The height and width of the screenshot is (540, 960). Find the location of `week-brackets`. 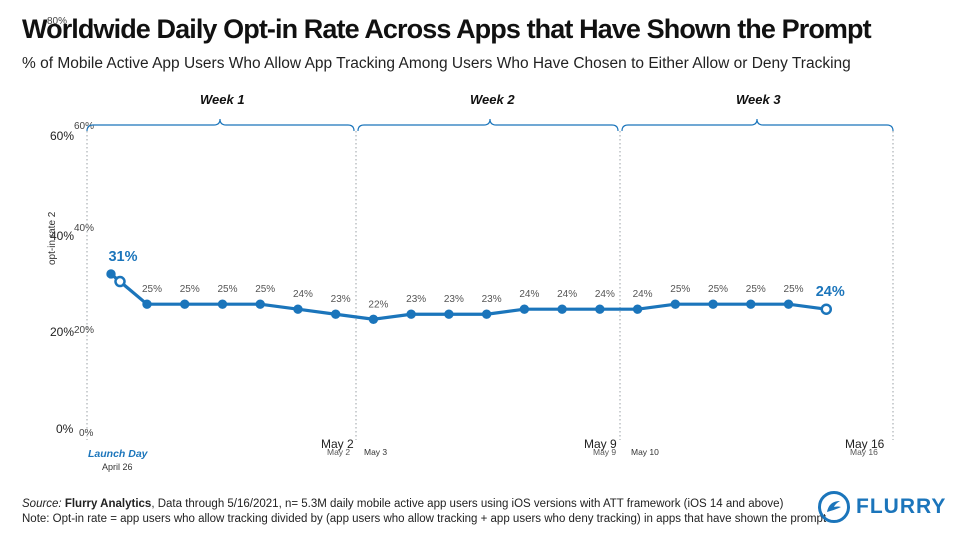

week-brackets is located at coordinates (490, 125).